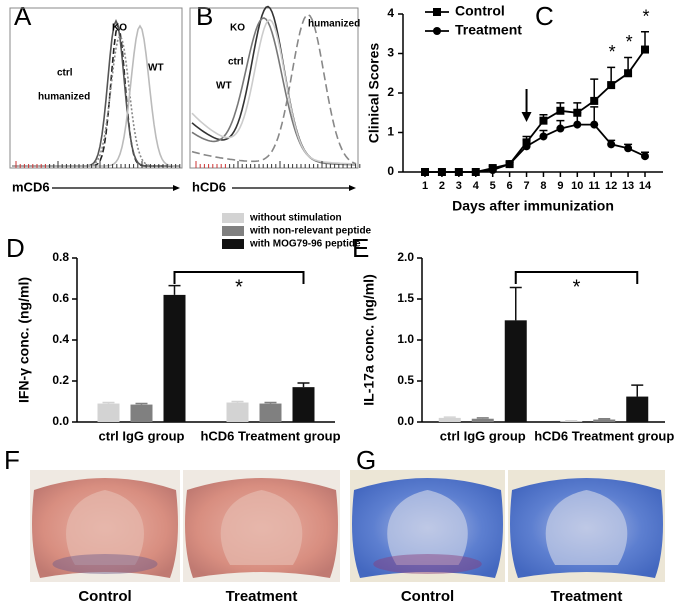 The width and height of the screenshot is (677, 610). I want to click on x-tick-label: 9, so click(560, 186).